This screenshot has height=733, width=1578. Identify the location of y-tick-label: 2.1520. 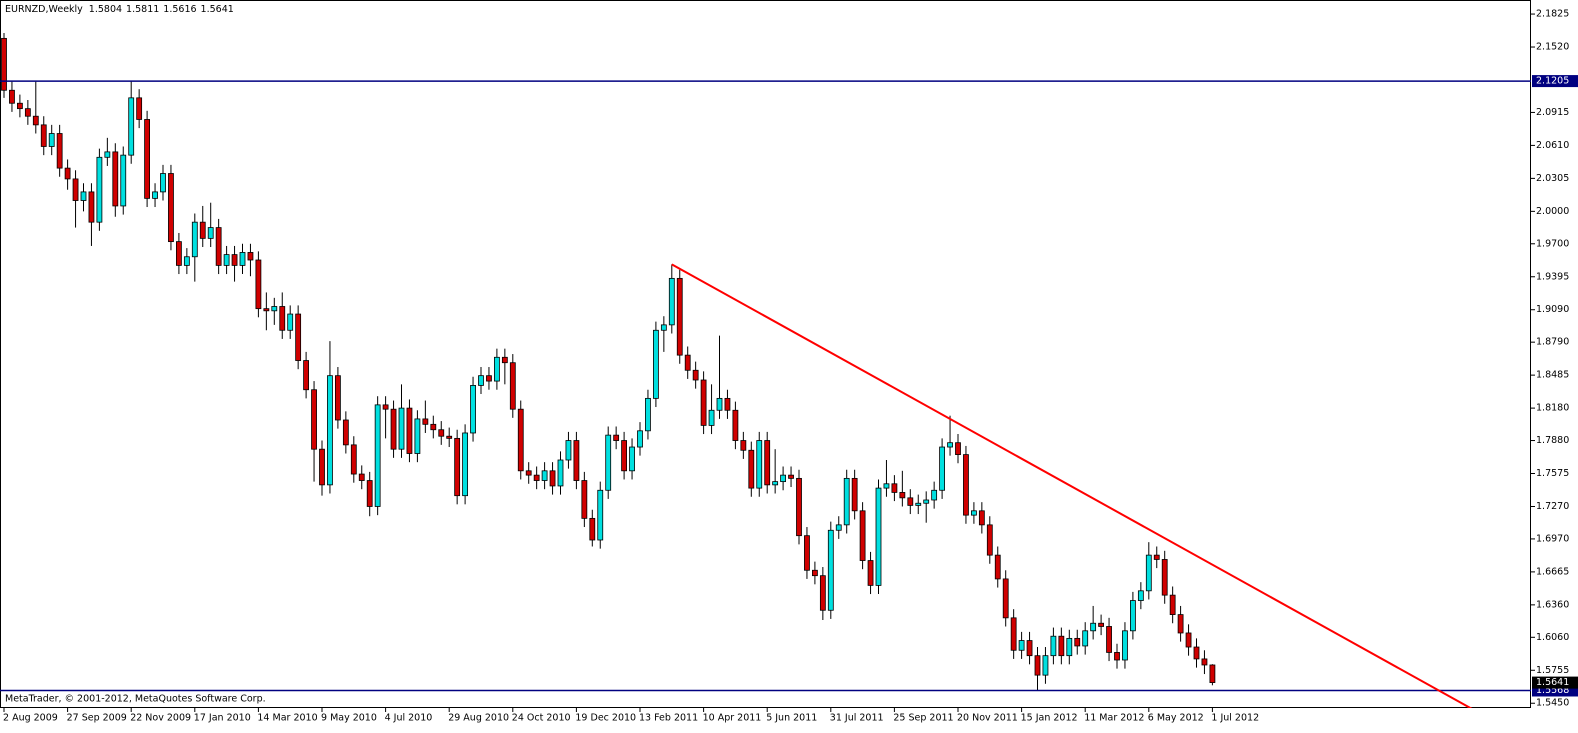
(1552, 47).